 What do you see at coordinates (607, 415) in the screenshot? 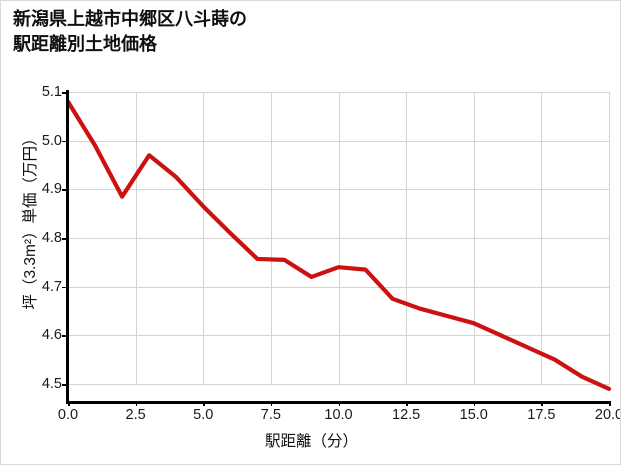
I see `x-axis-tick-label: 20.0` at bounding box center [607, 415].